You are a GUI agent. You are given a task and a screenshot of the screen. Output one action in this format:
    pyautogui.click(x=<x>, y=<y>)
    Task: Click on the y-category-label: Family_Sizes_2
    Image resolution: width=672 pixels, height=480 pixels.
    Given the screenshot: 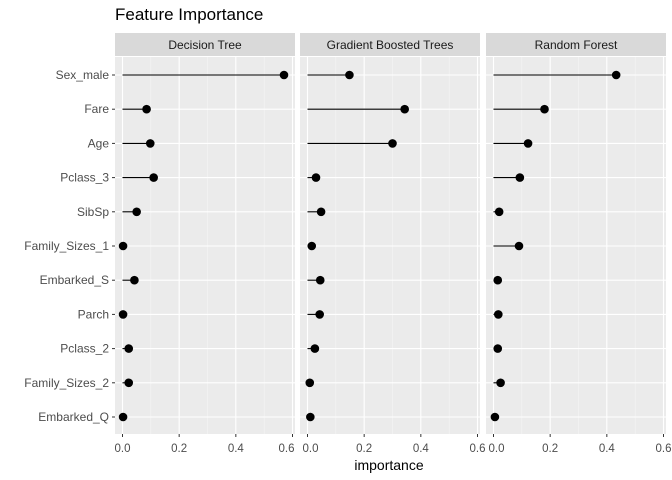 What is the action you would take?
    pyautogui.click(x=66, y=383)
    